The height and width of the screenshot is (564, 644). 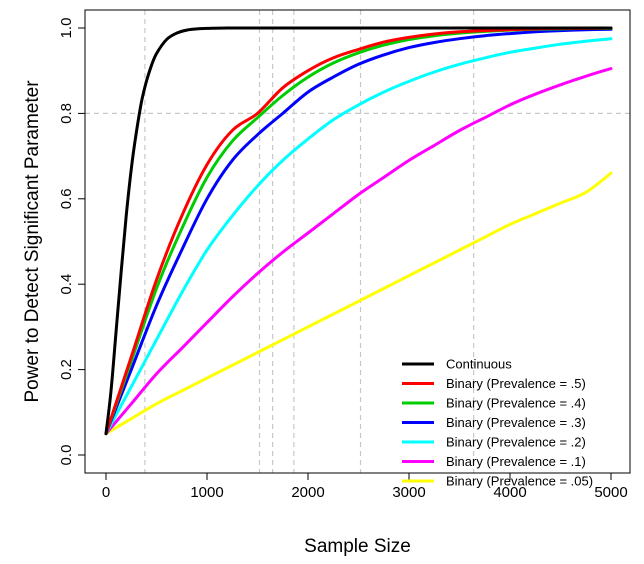 What do you see at coordinates (479, 364) in the screenshot?
I see `legend-label: Continuous` at bounding box center [479, 364].